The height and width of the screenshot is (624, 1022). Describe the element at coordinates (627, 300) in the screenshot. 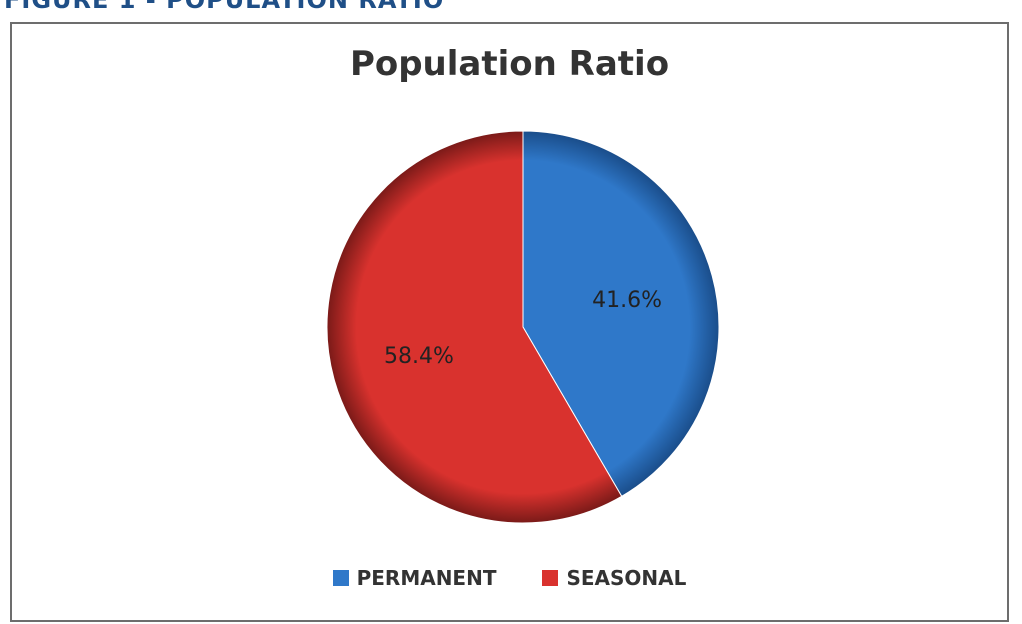

I see `data-label-permanent: 41.6%` at that location.